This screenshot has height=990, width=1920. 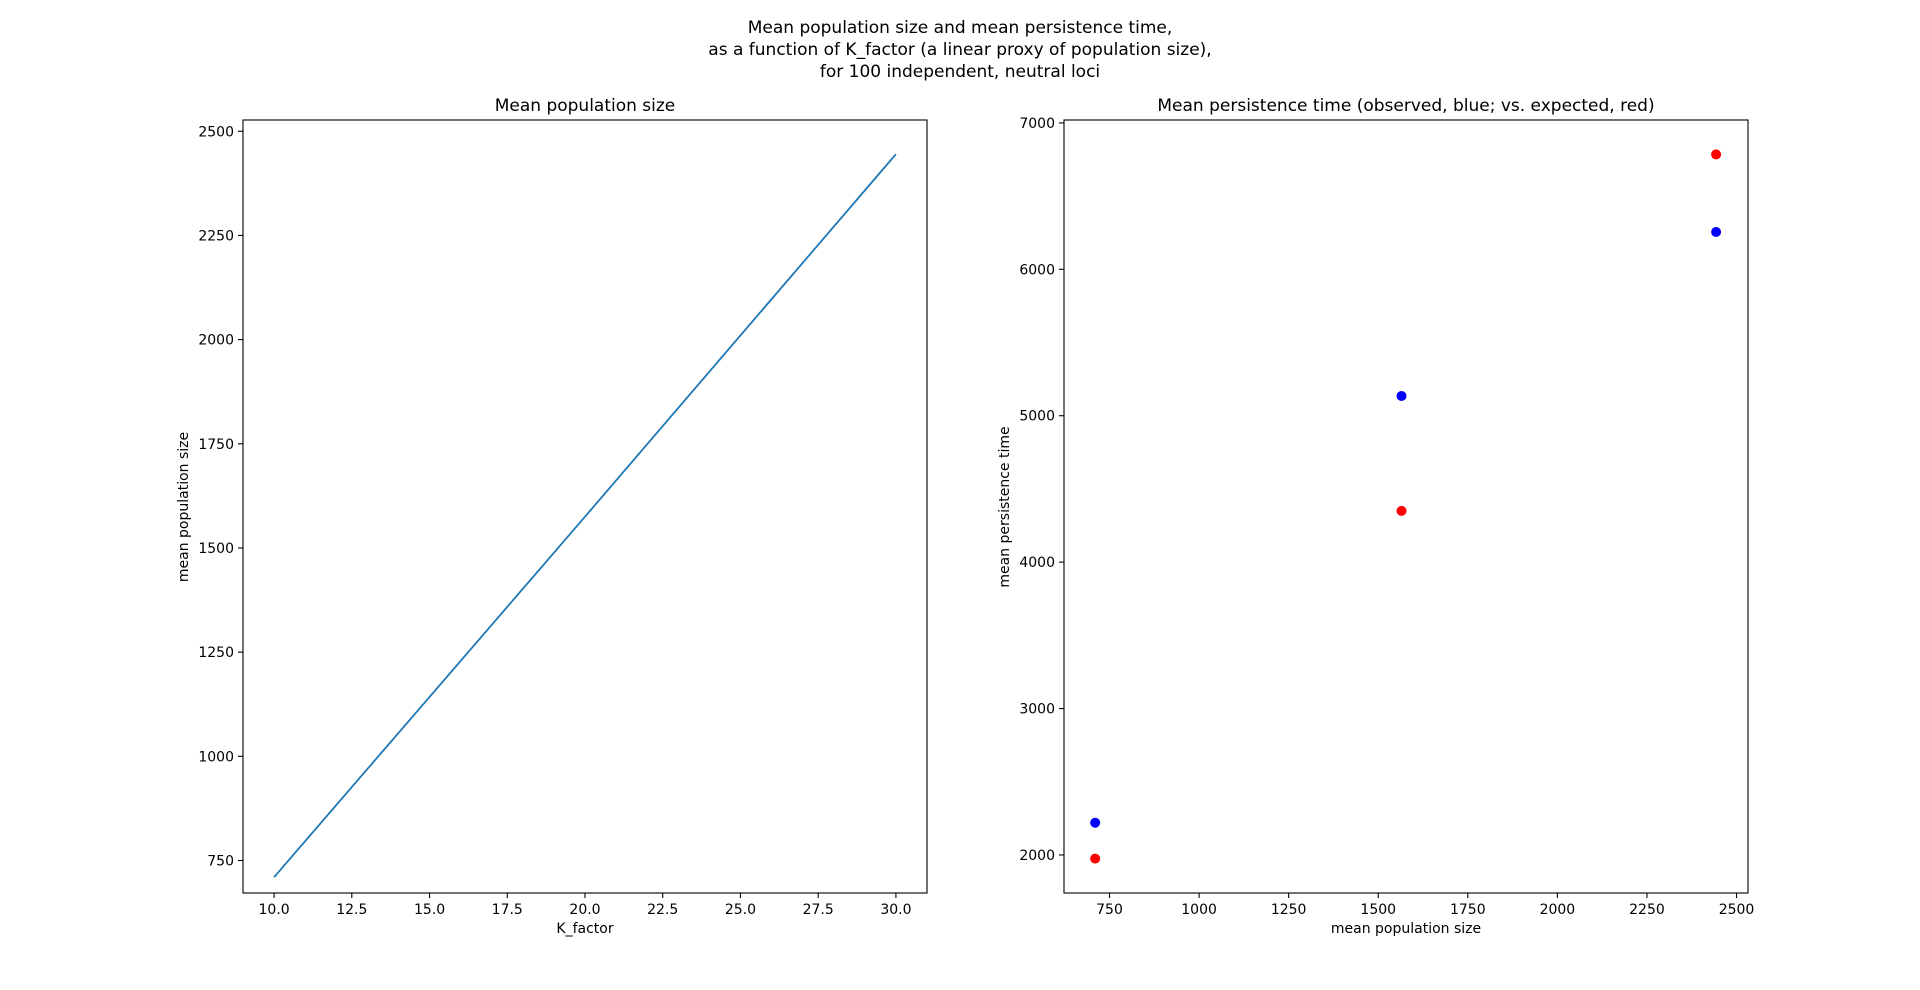 What do you see at coordinates (216, 653) in the screenshot?
I see `population-size-y-tick-label: 1250` at bounding box center [216, 653].